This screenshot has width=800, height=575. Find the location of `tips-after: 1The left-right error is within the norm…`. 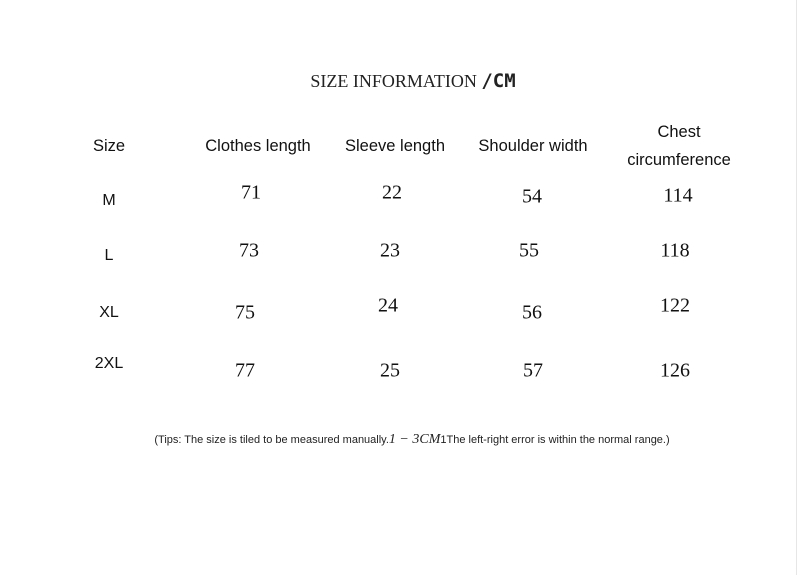

tips-after: 1The left-right error is within the norm… is located at coordinates (555, 440).